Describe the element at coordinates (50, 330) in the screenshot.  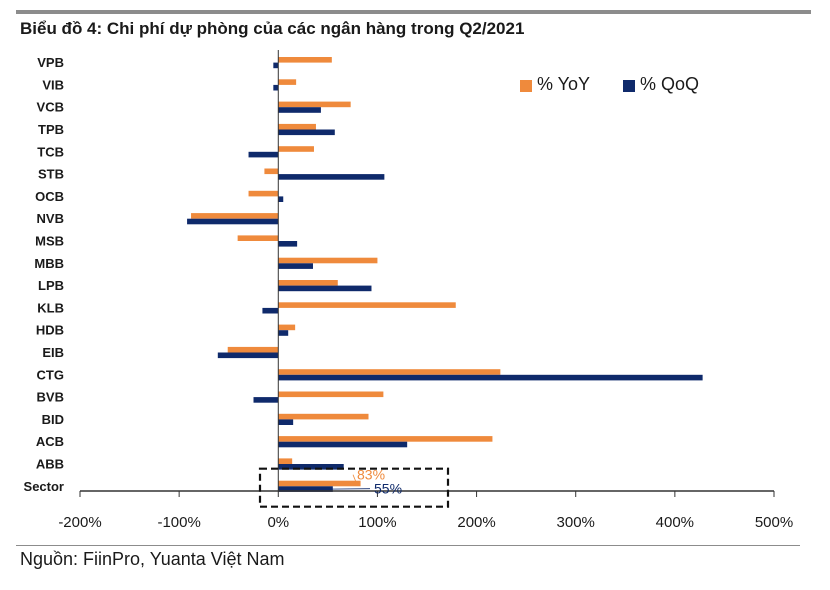
I see `category-label-hdb: HDB` at that location.